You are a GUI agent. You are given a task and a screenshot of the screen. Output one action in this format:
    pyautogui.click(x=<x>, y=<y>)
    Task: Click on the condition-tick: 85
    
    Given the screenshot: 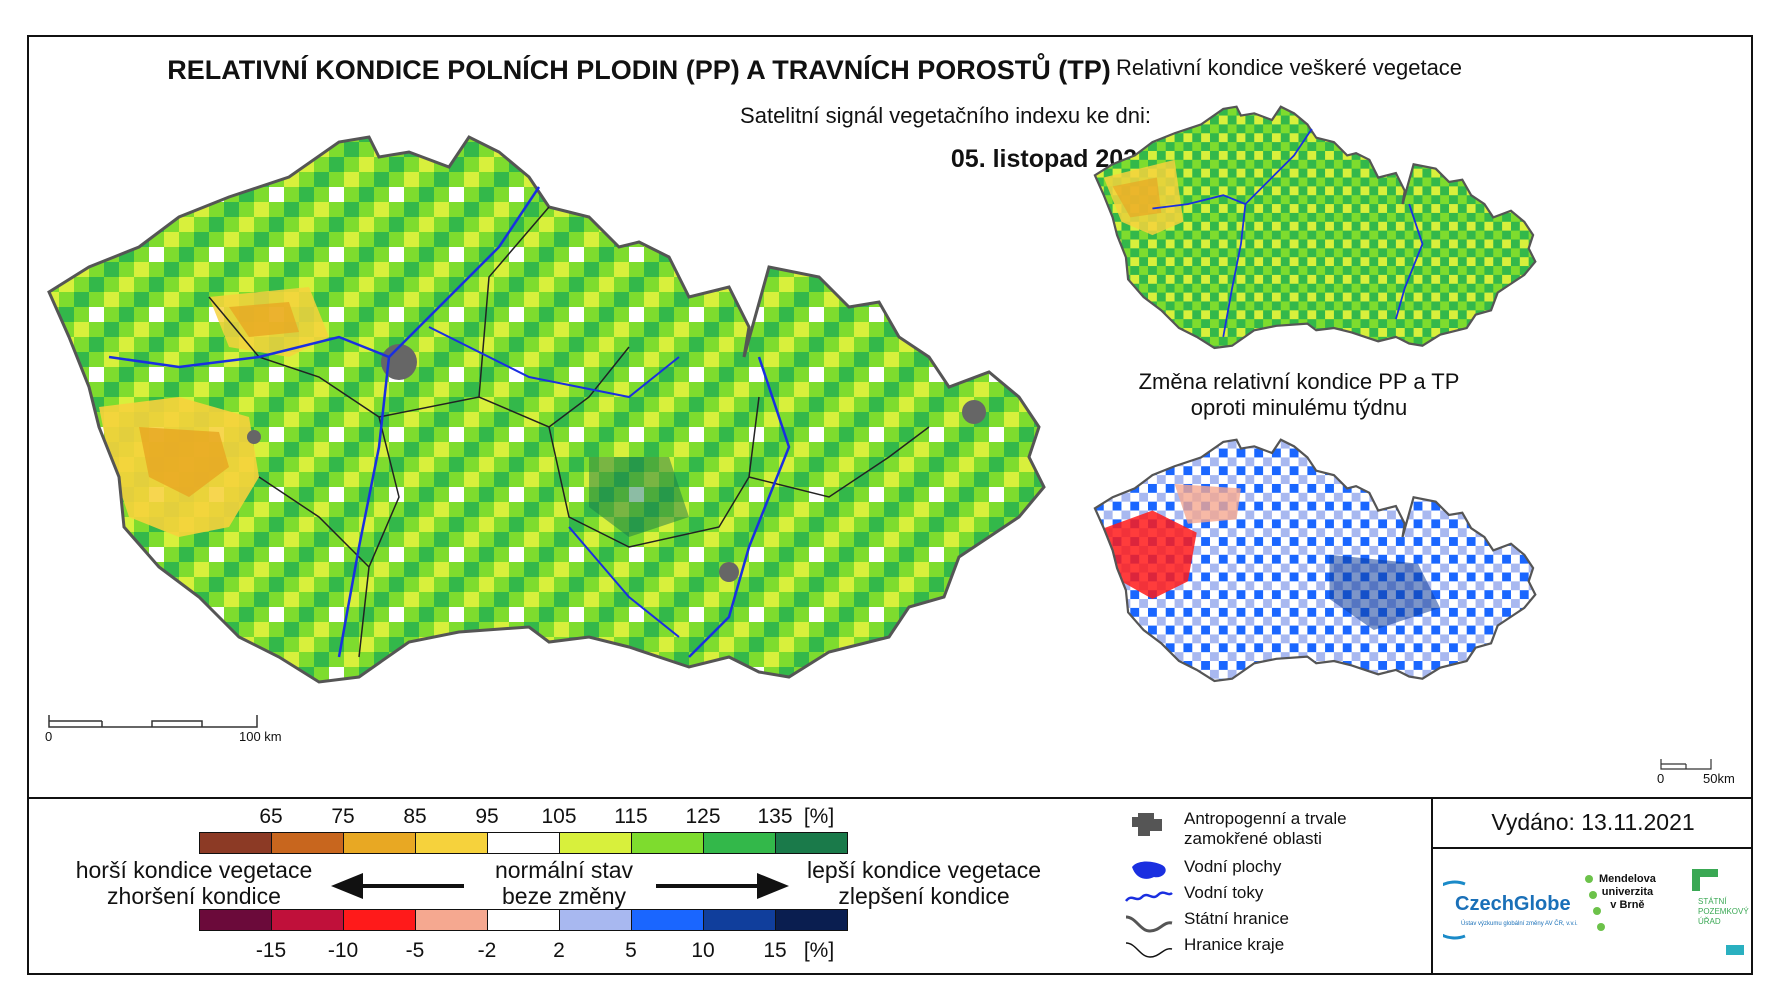 What is the action you would take?
    pyautogui.click(x=415, y=816)
    